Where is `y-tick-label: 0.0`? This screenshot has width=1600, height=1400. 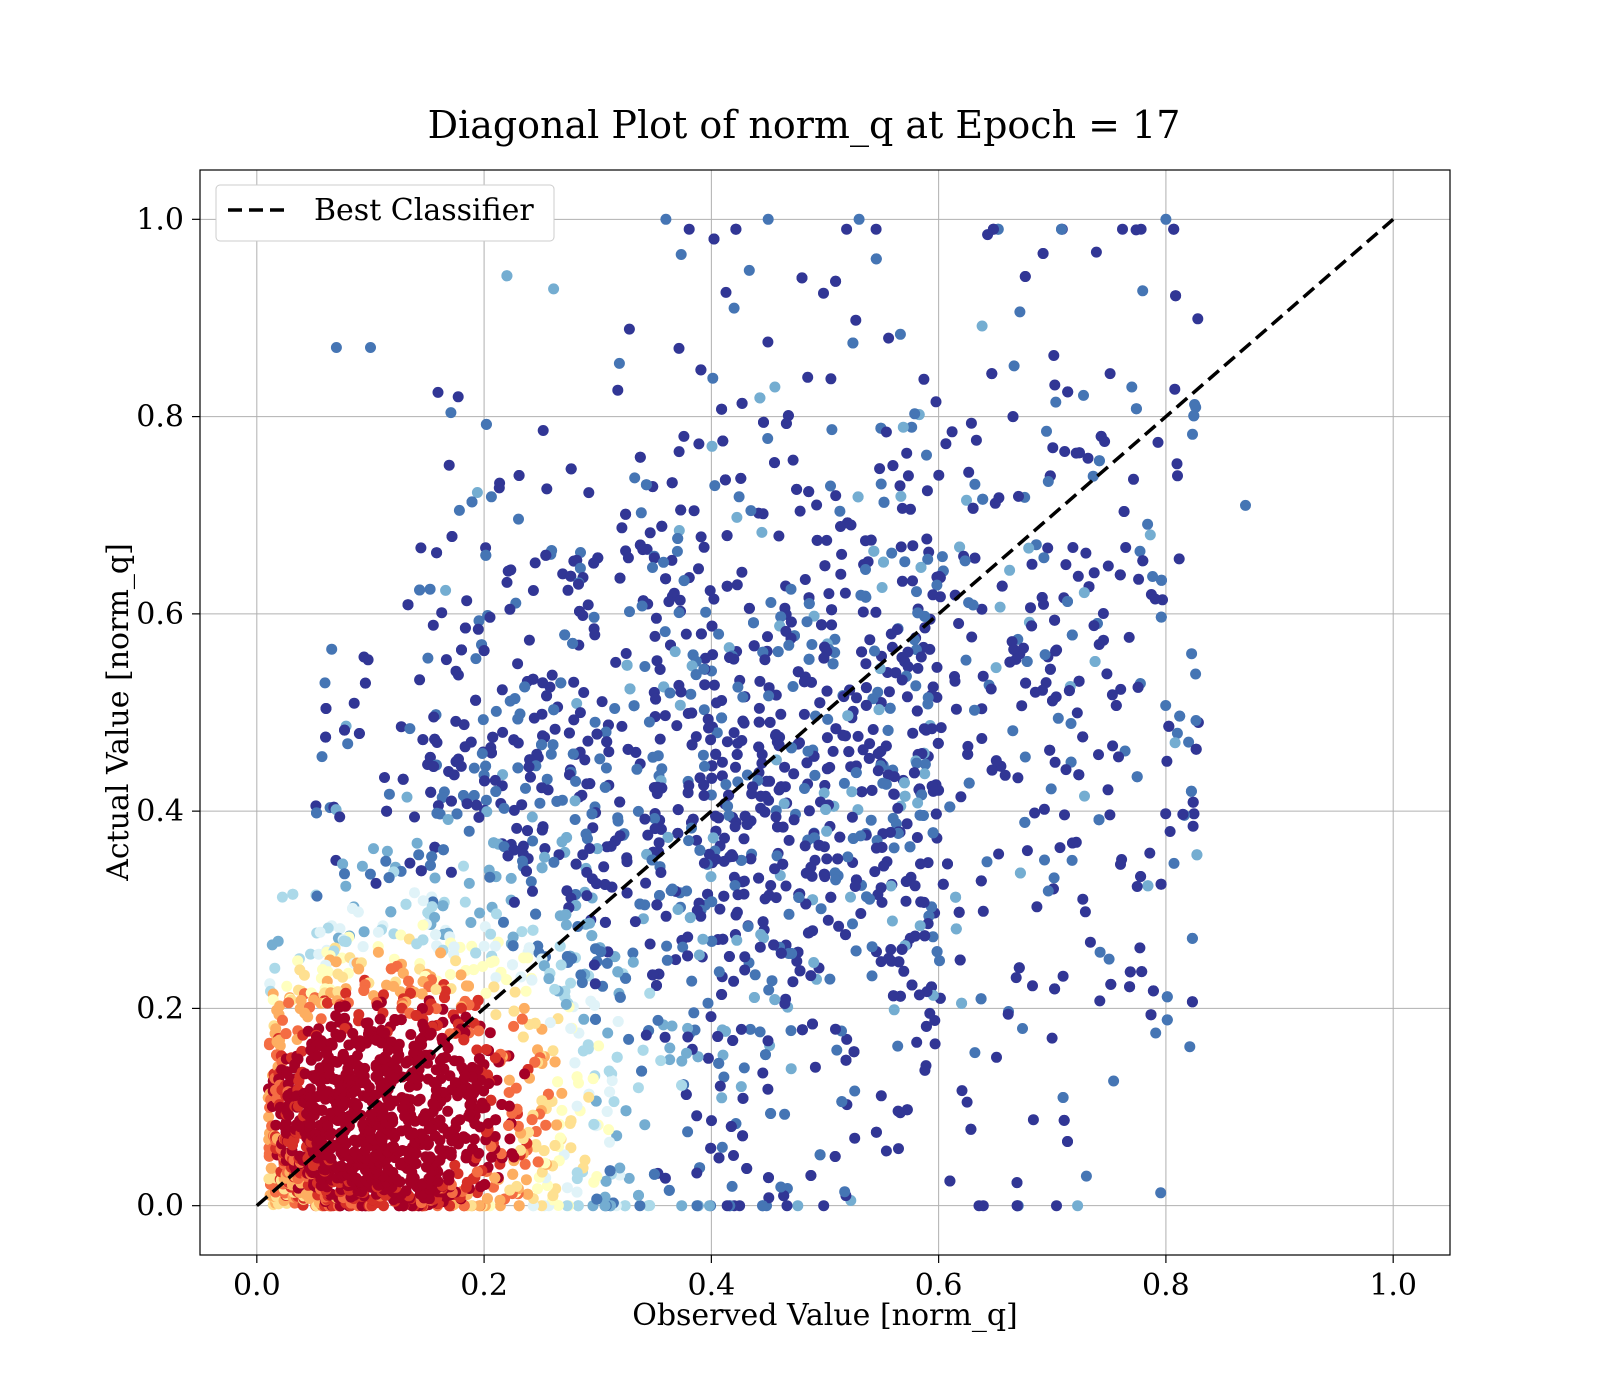 y-tick-label: 0.0 is located at coordinates (160, 1206).